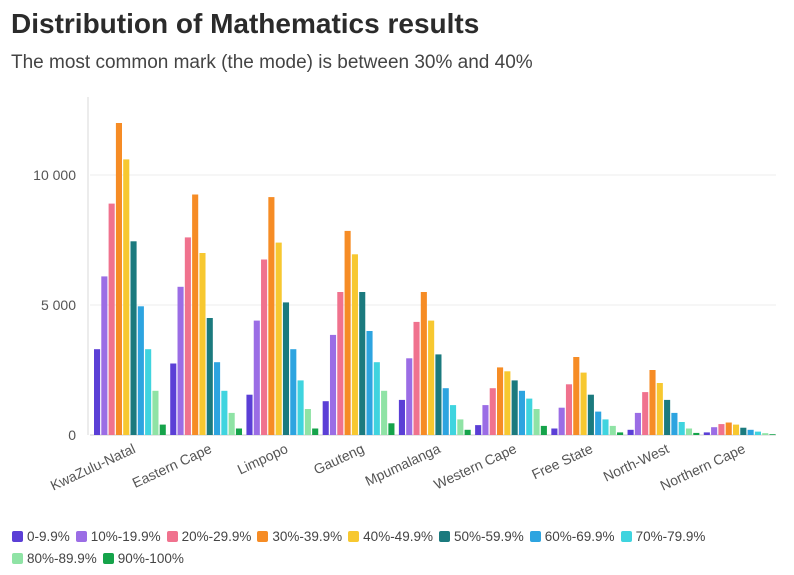  Describe the element at coordinates (54, 558) in the screenshot. I see `legend-item: 80%-89.9%` at that location.